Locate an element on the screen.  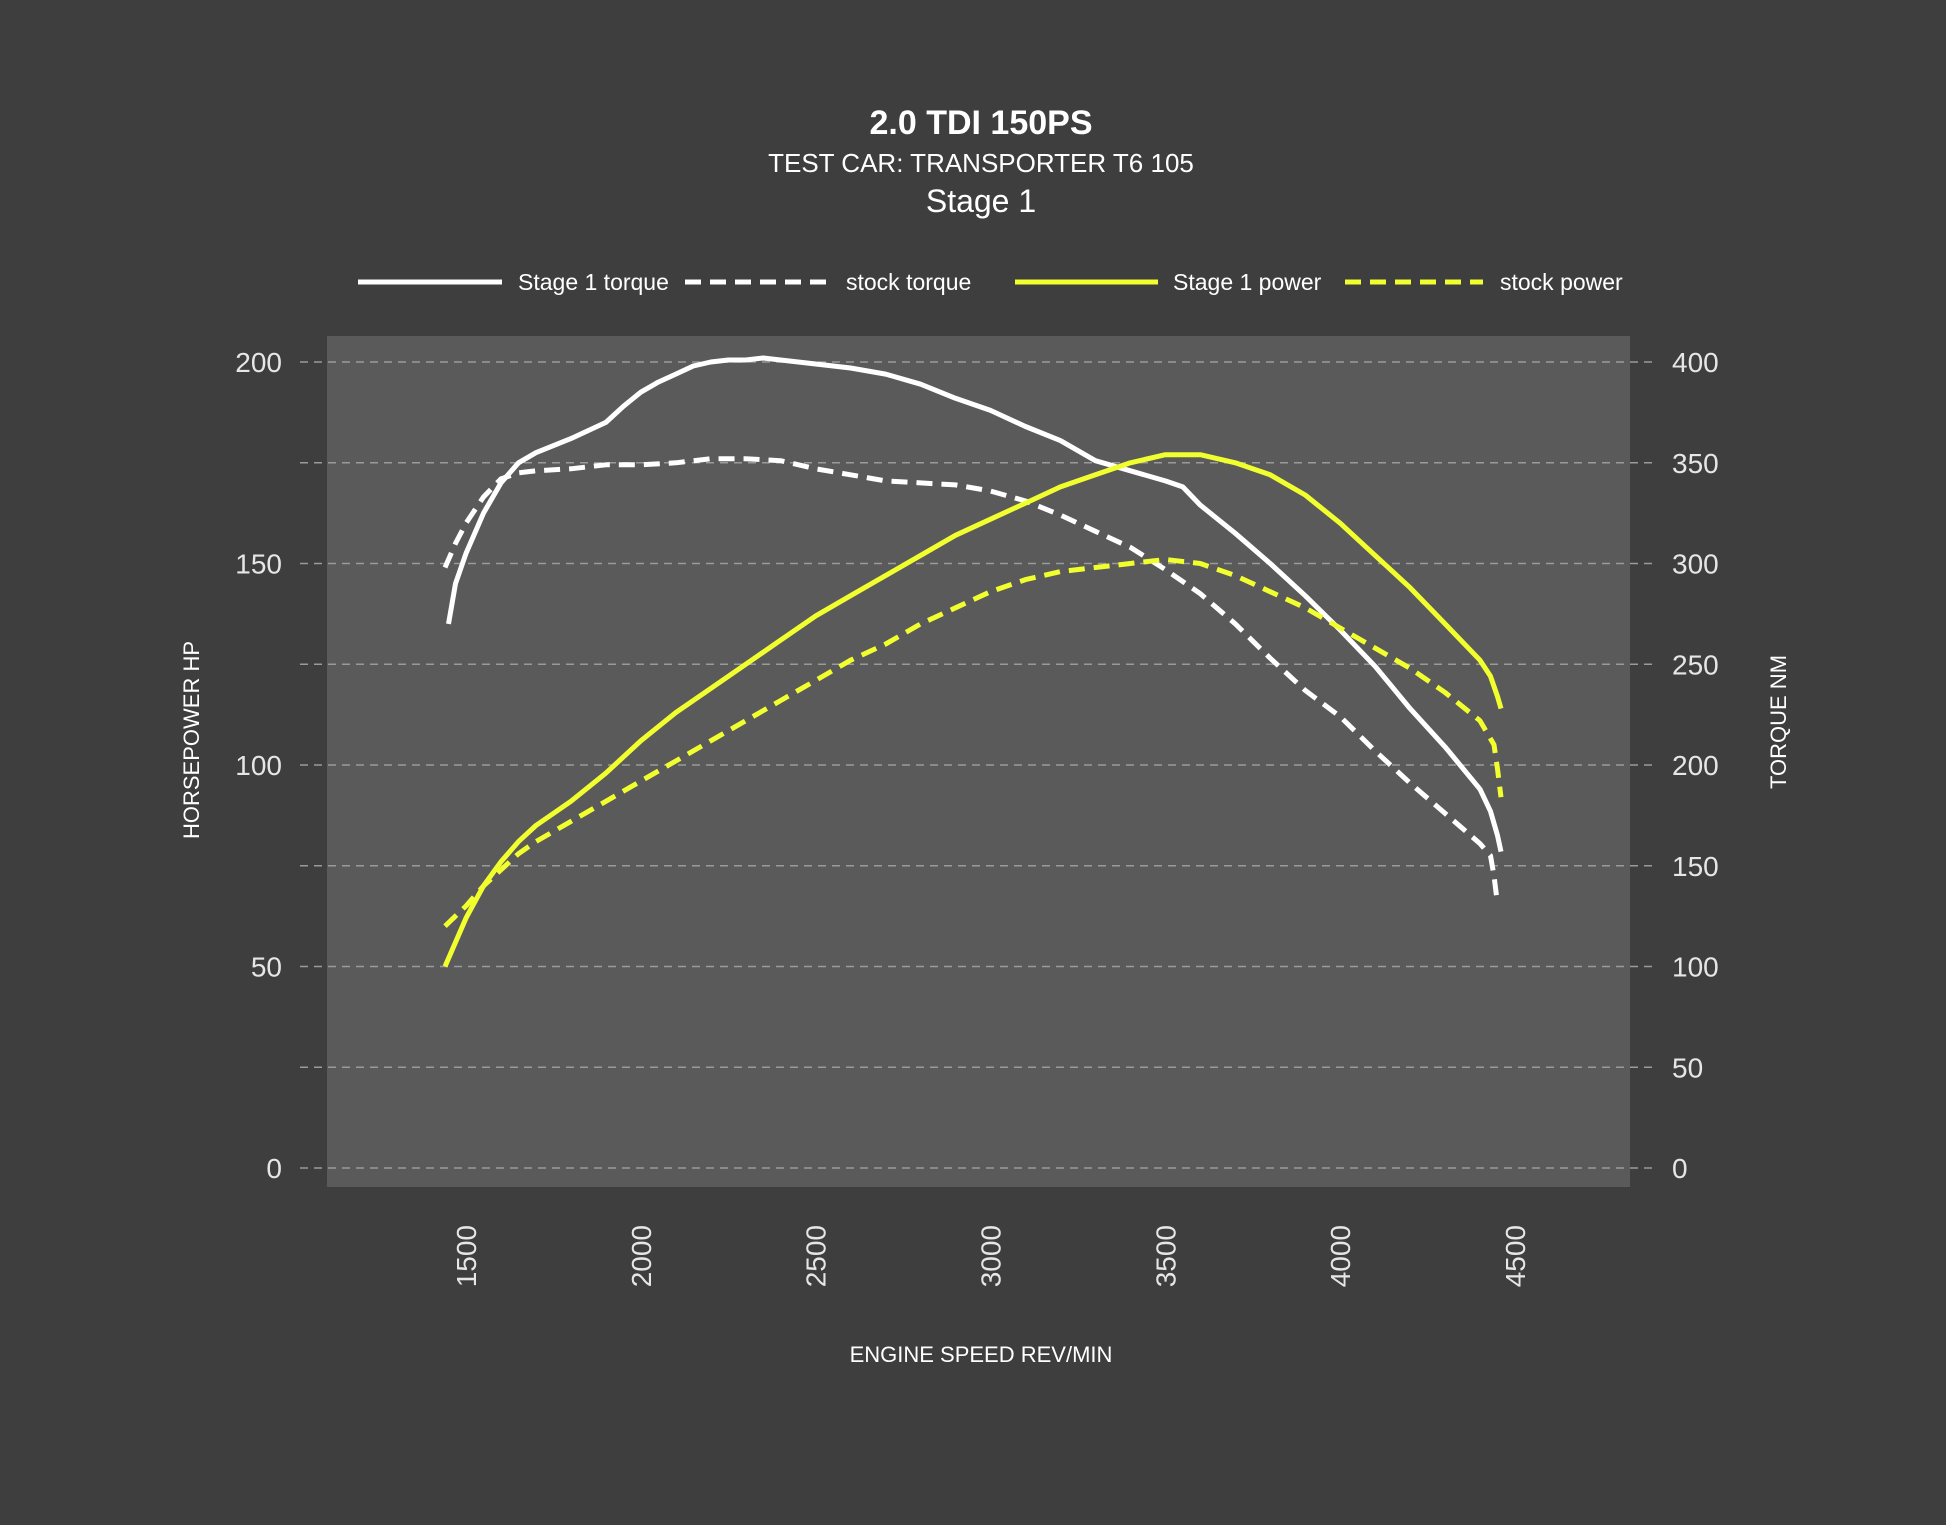
x-tick-label: 2500 is located at coordinates (816, 1256).